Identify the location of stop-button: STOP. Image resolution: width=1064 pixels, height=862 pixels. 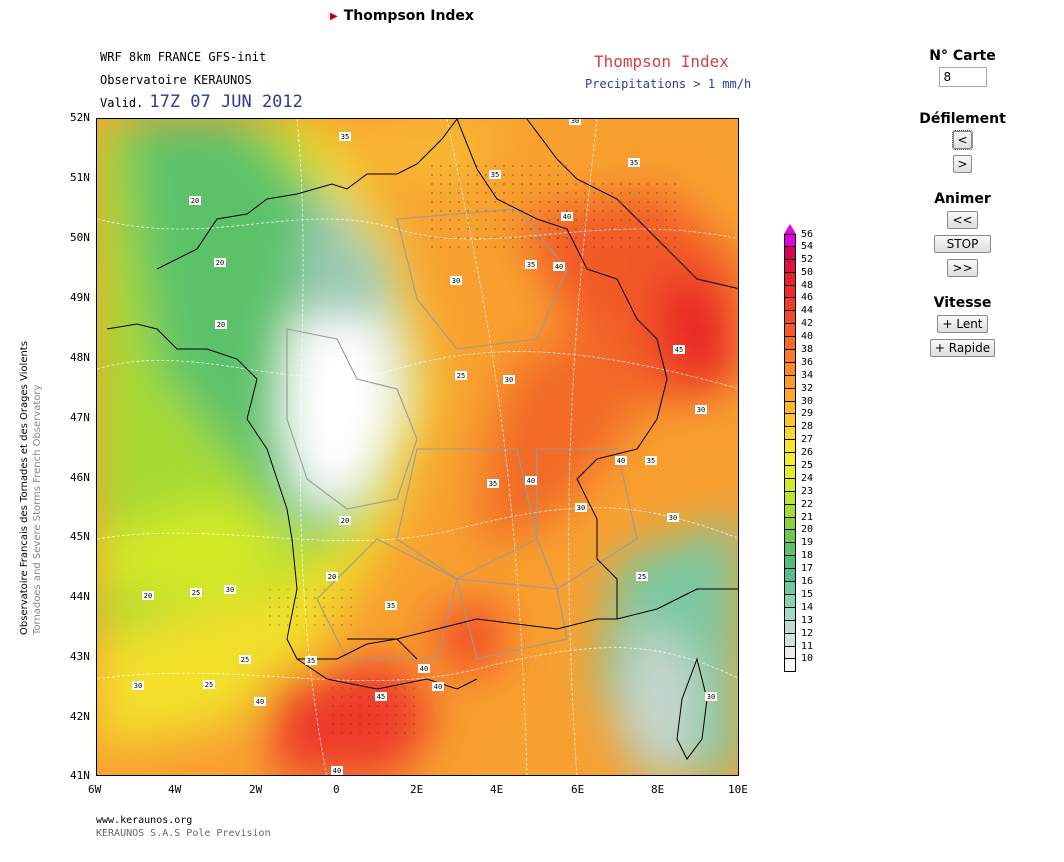
(962, 244).